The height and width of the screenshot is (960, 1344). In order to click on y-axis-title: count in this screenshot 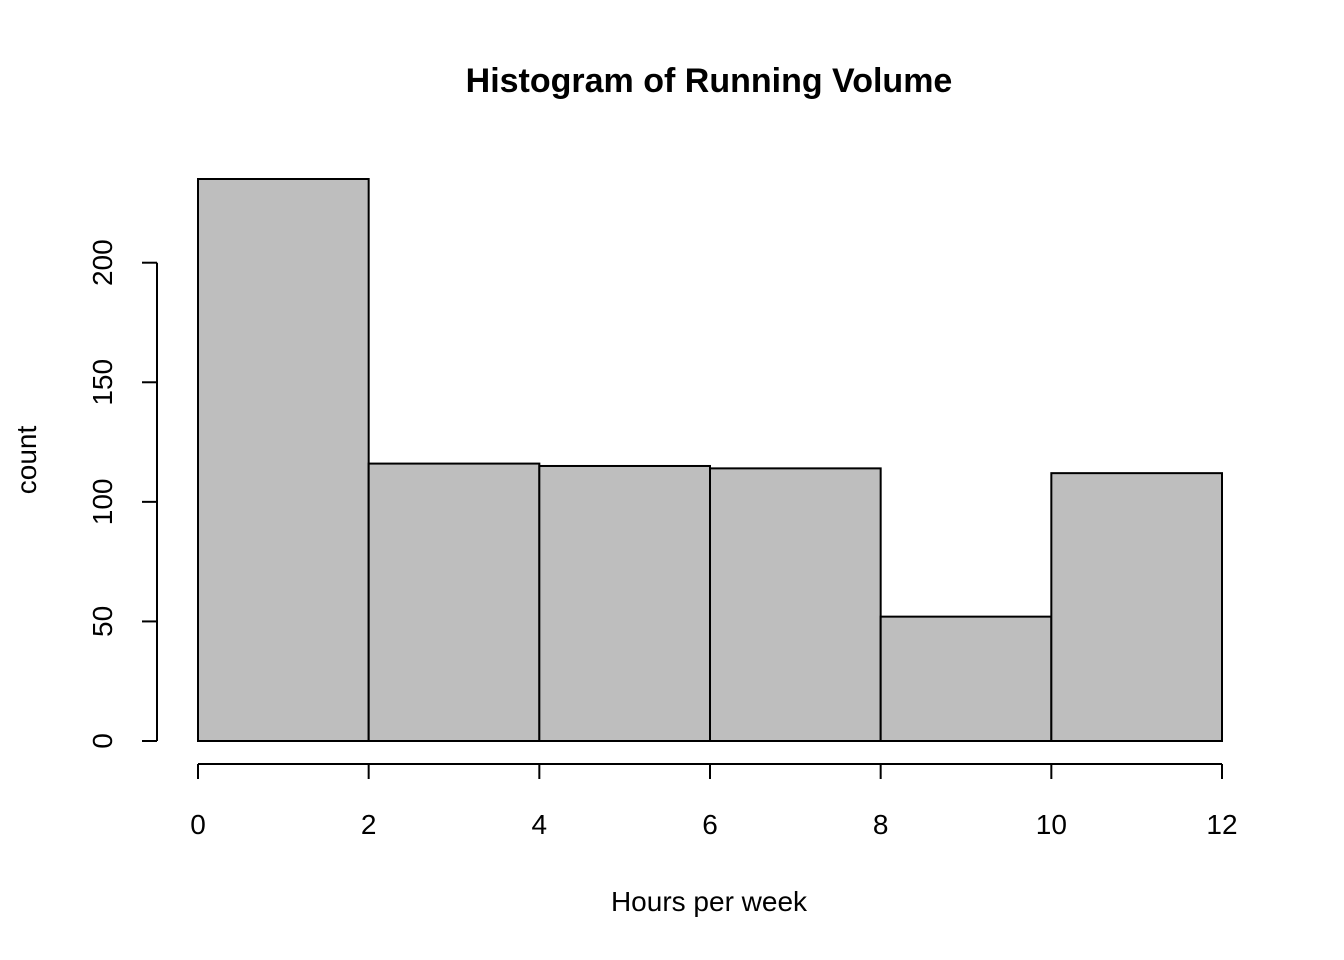, I will do `click(26, 460)`.